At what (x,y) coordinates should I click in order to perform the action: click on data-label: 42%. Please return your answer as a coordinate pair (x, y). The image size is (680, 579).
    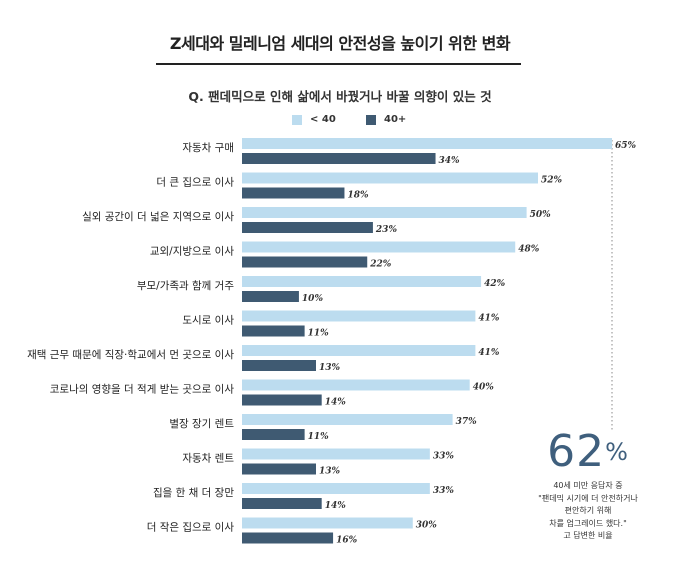
    Looking at the image, I should click on (495, 284).